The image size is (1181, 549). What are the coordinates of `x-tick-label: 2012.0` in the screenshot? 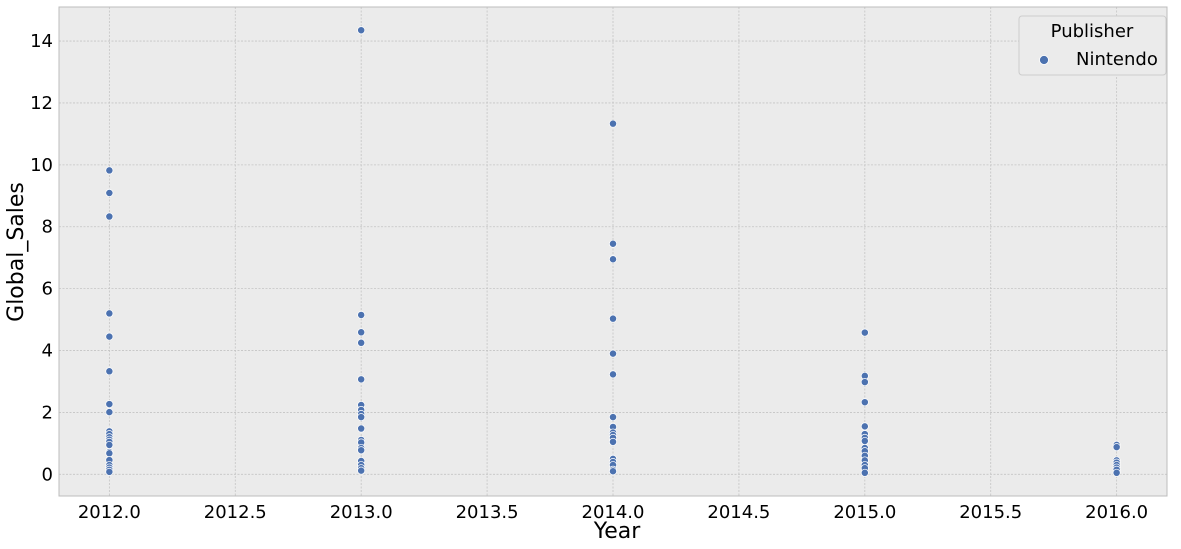 It's located at (109, 512).